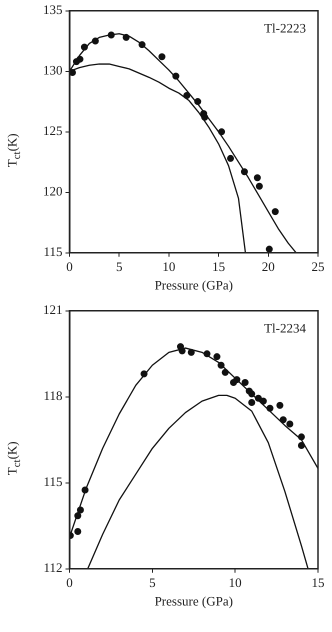 The image size is (332, 632). I want to click on y-tick-label: 120, so click(52, 191).